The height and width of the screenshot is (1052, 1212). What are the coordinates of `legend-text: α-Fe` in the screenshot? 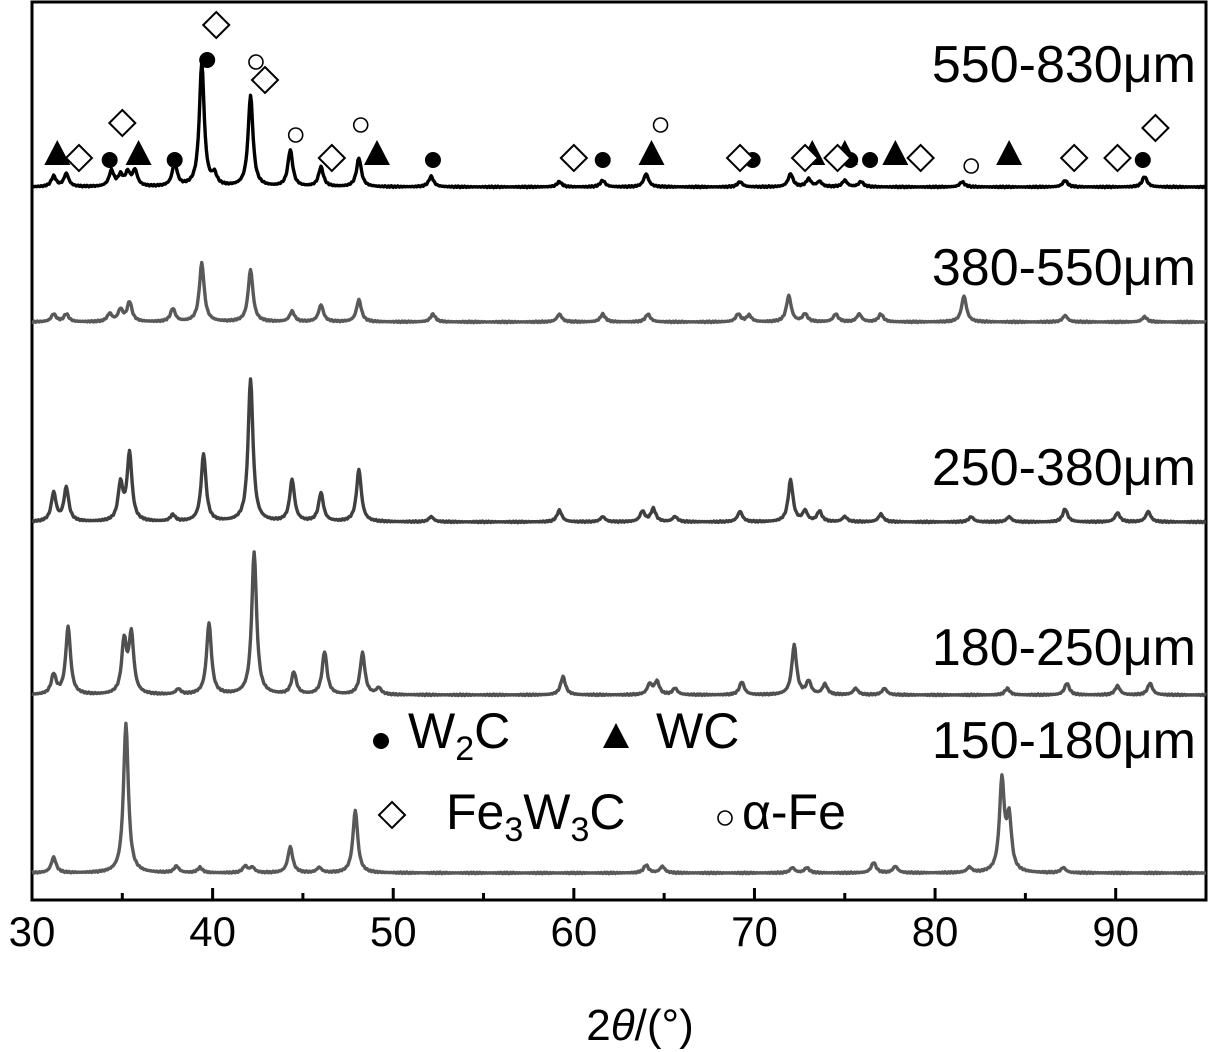 It's located at (794, 812).